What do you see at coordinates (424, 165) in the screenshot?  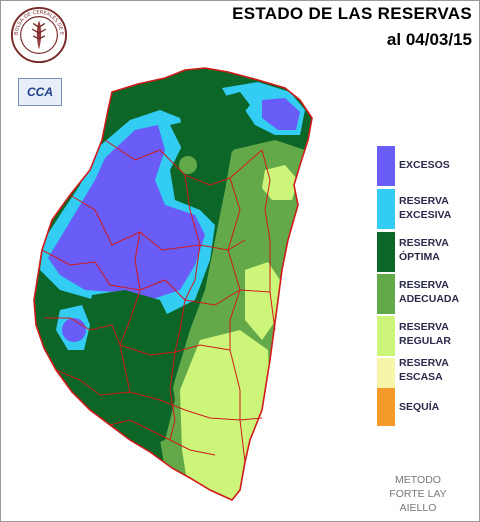 I see `legend-label-excesos: EXCESOS` at bounding box center [424, 165].